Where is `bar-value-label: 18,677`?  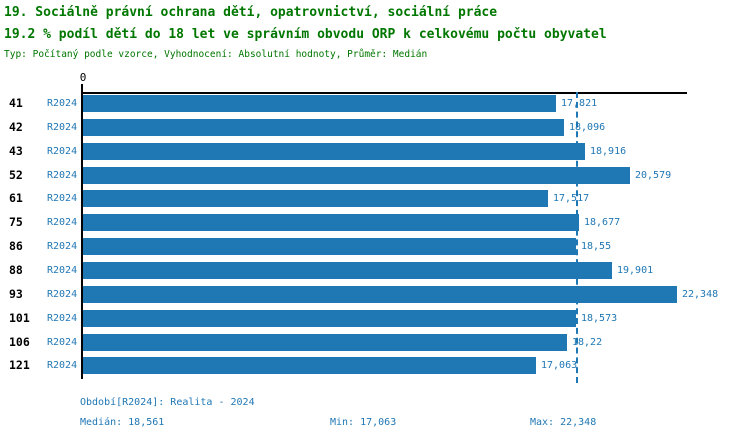 bar-value-label: 18,677 is located at coordinates (602, 223).